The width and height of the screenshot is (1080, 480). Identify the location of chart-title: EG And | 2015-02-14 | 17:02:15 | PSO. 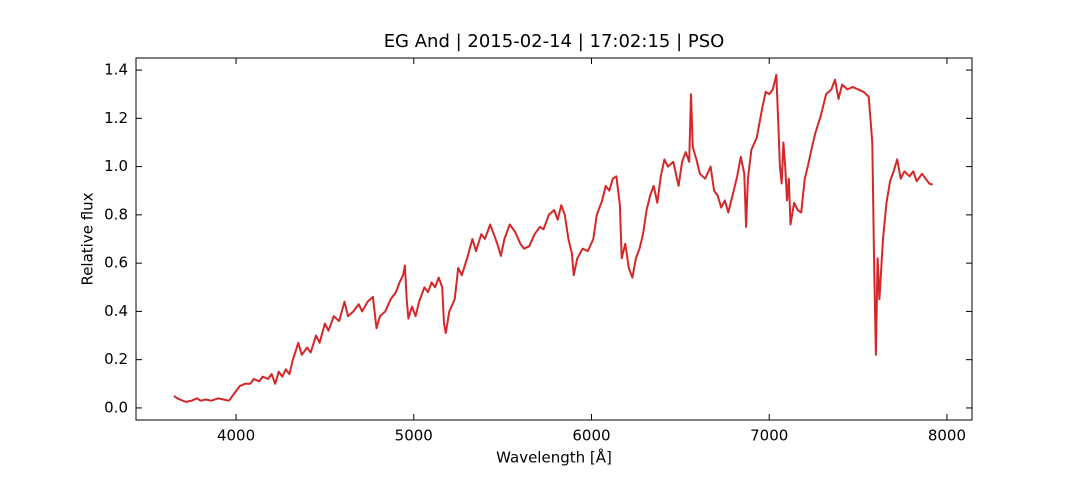
(554, 41).